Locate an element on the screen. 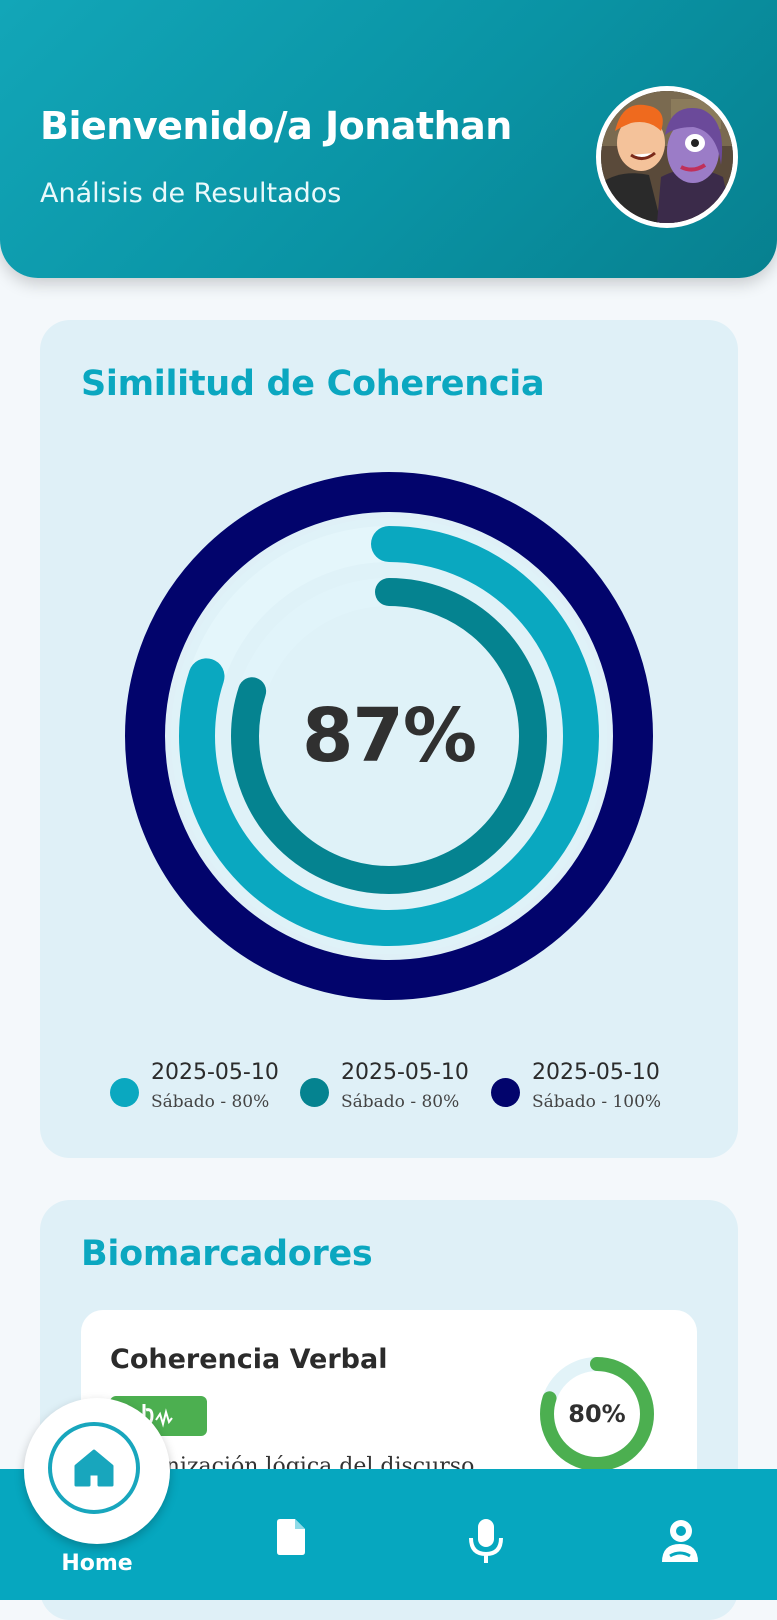 The height and width of the screenshot is (1620, 777). nav-profile-button is located at coordinates (680, 1543).